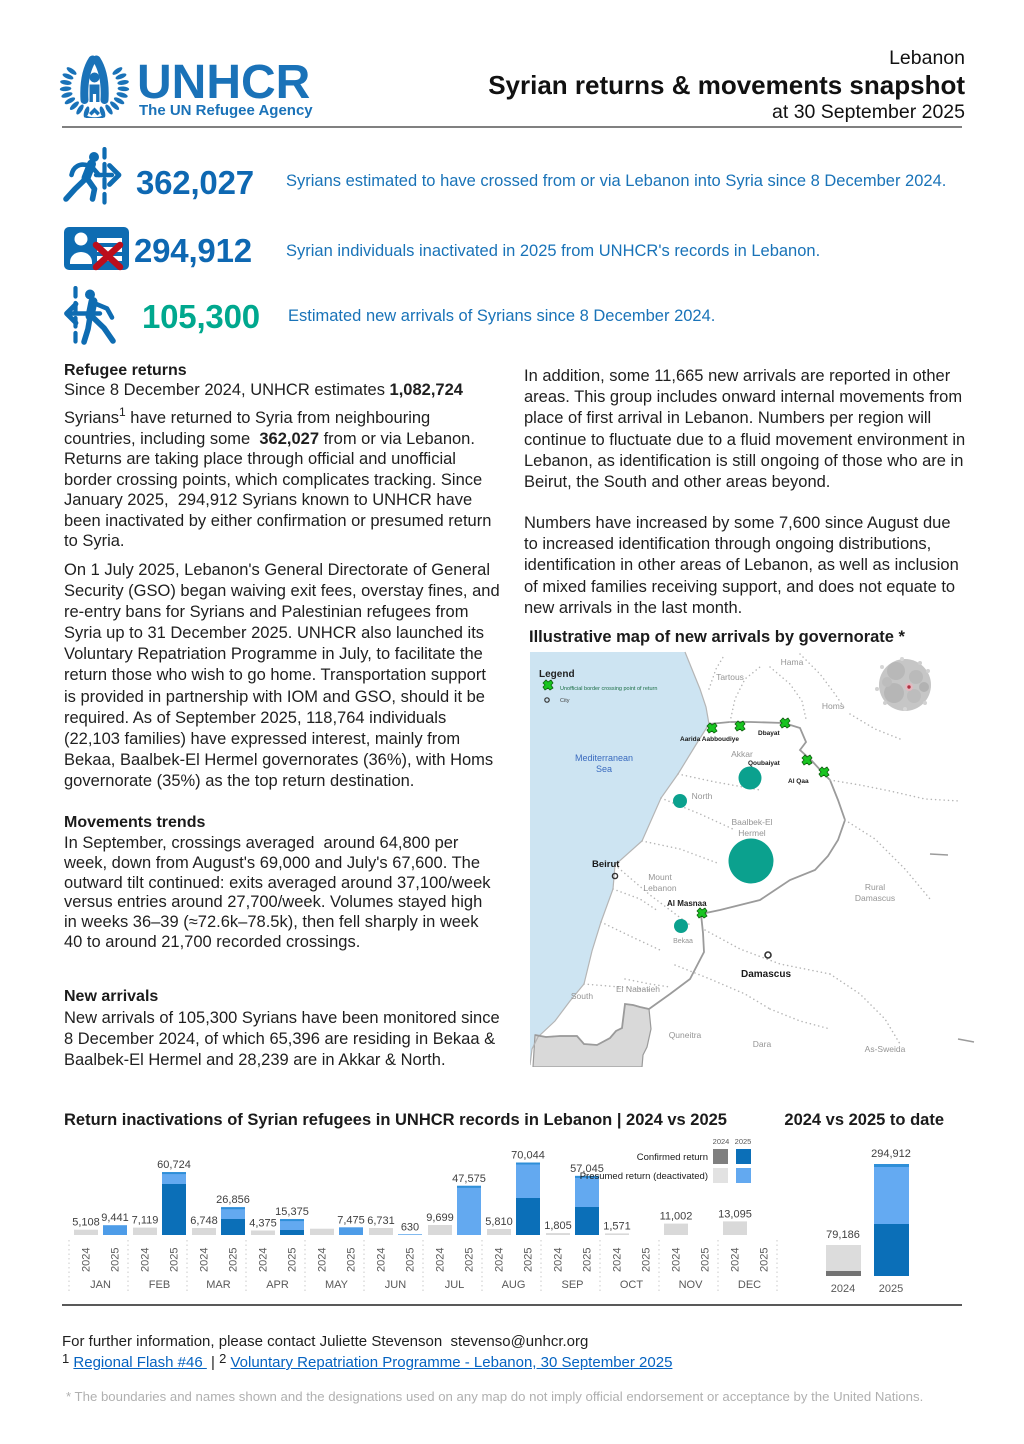  Describe the element at coordinates (843, 1235) in the screenshot. I see `svg-text: 79,186` at that location.